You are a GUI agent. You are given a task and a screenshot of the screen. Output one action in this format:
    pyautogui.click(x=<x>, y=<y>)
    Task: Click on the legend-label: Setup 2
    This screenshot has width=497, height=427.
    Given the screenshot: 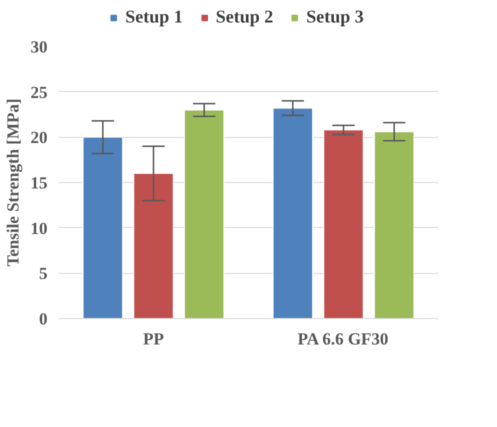 What is the action you would take?
    pyautogui.click(x=245, y=17)
    